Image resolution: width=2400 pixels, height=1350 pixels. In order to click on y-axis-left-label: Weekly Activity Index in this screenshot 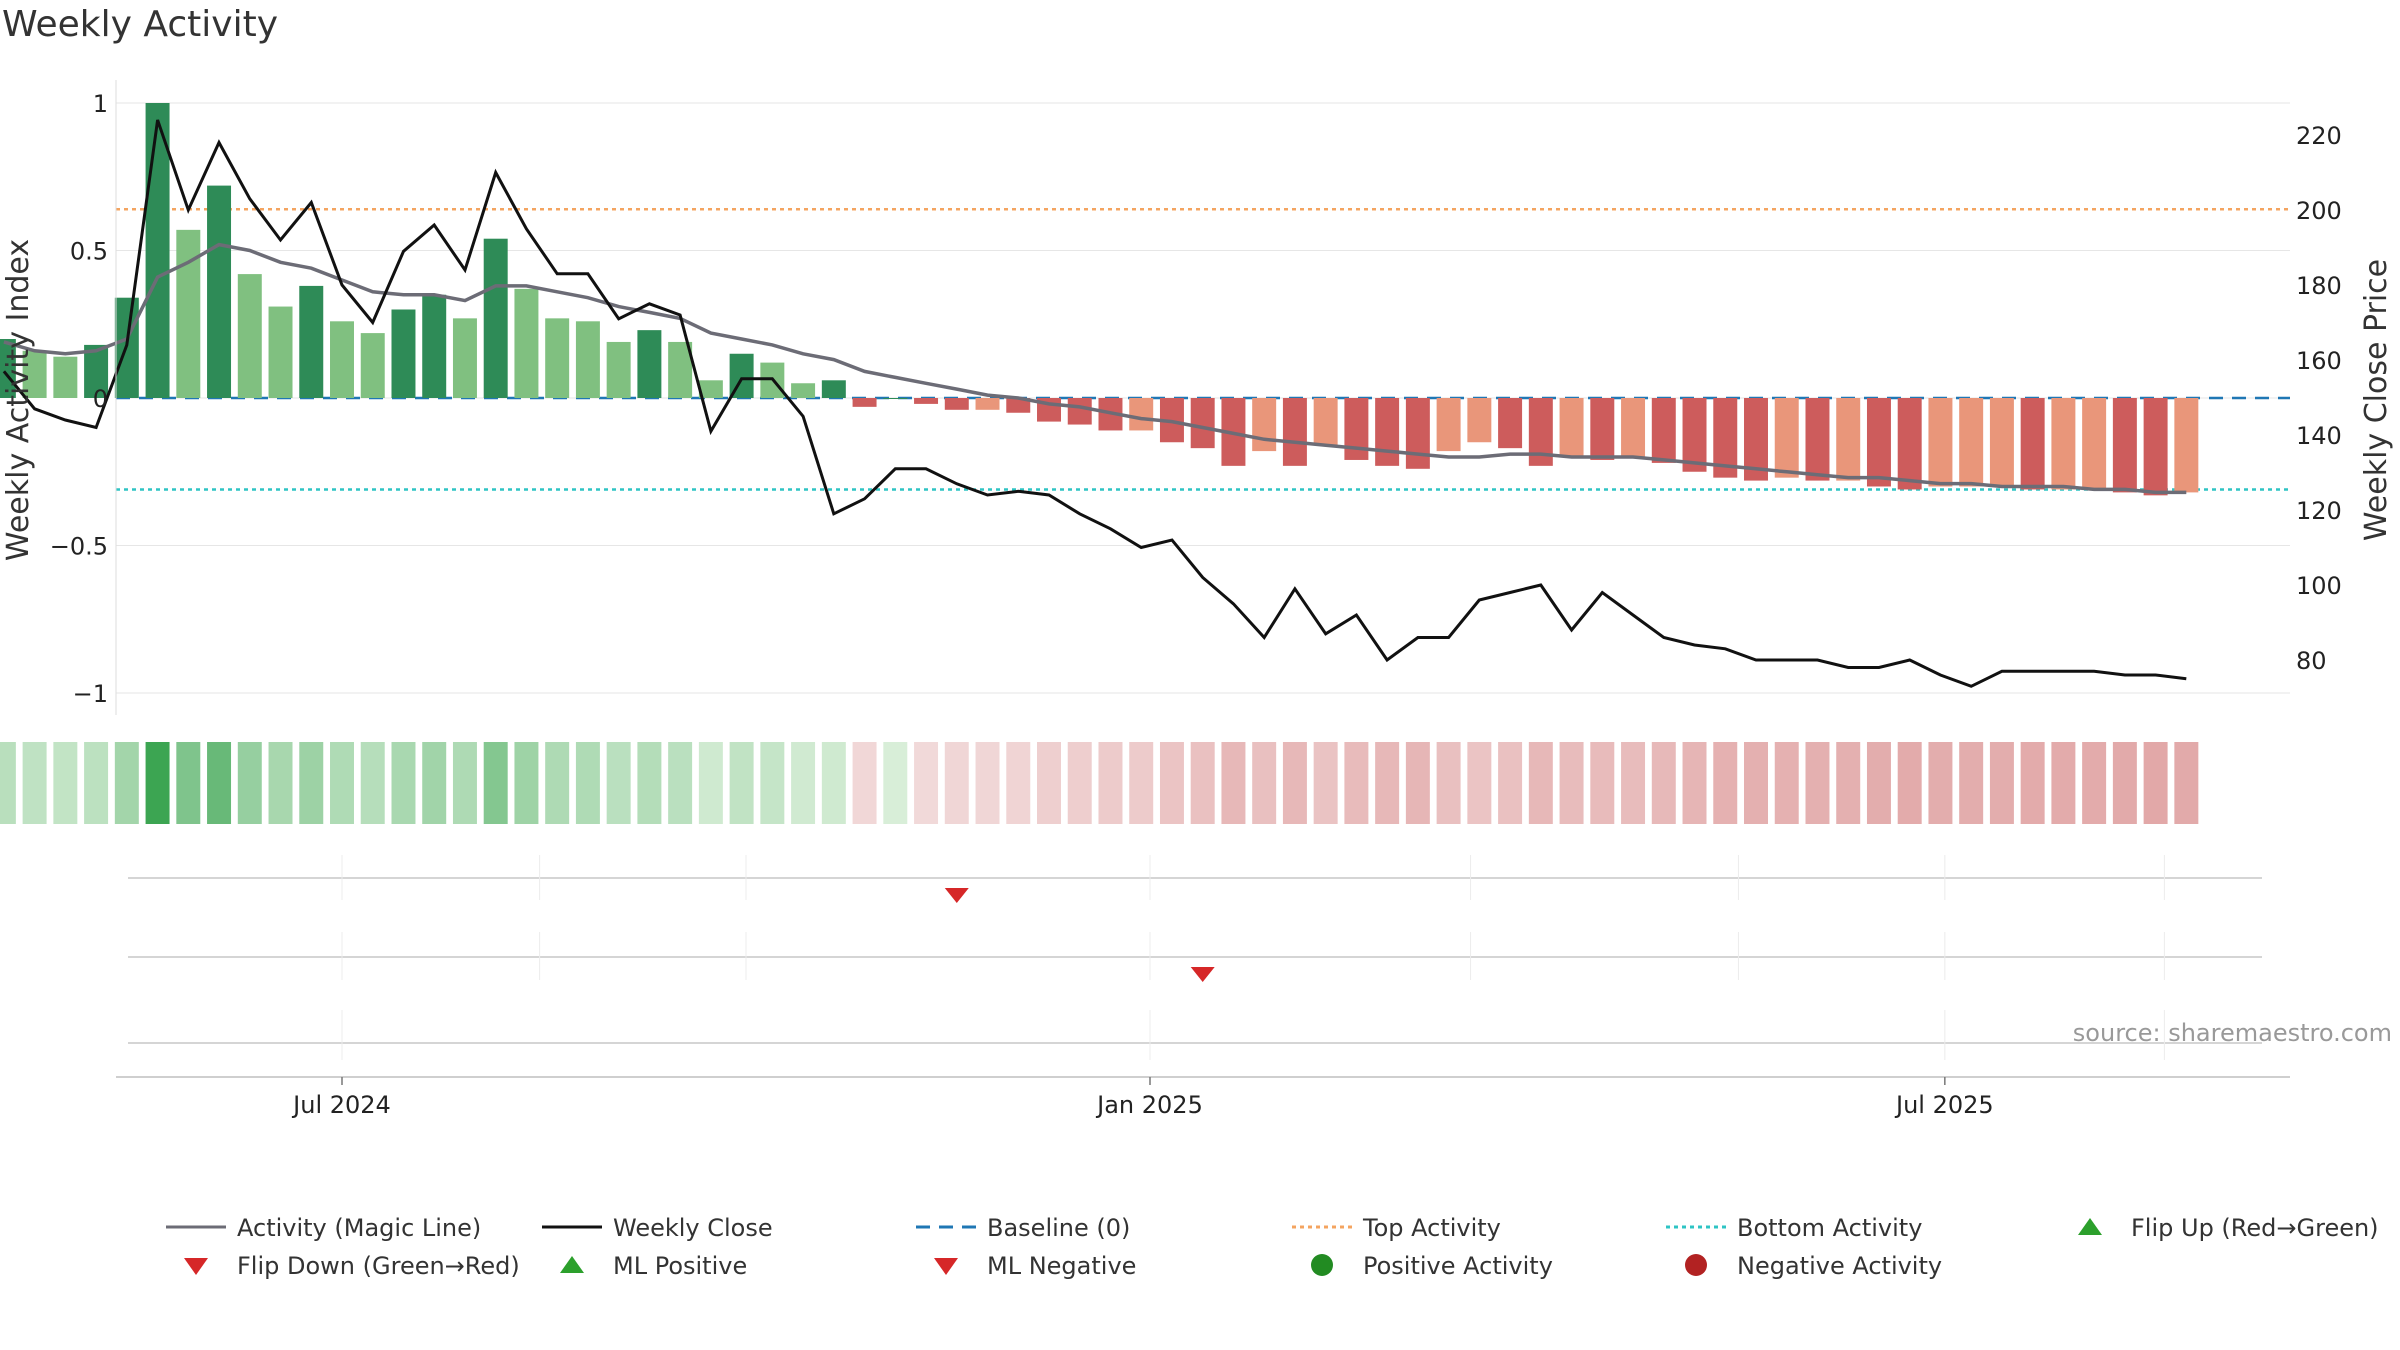, I will do `click(18, 400)`.